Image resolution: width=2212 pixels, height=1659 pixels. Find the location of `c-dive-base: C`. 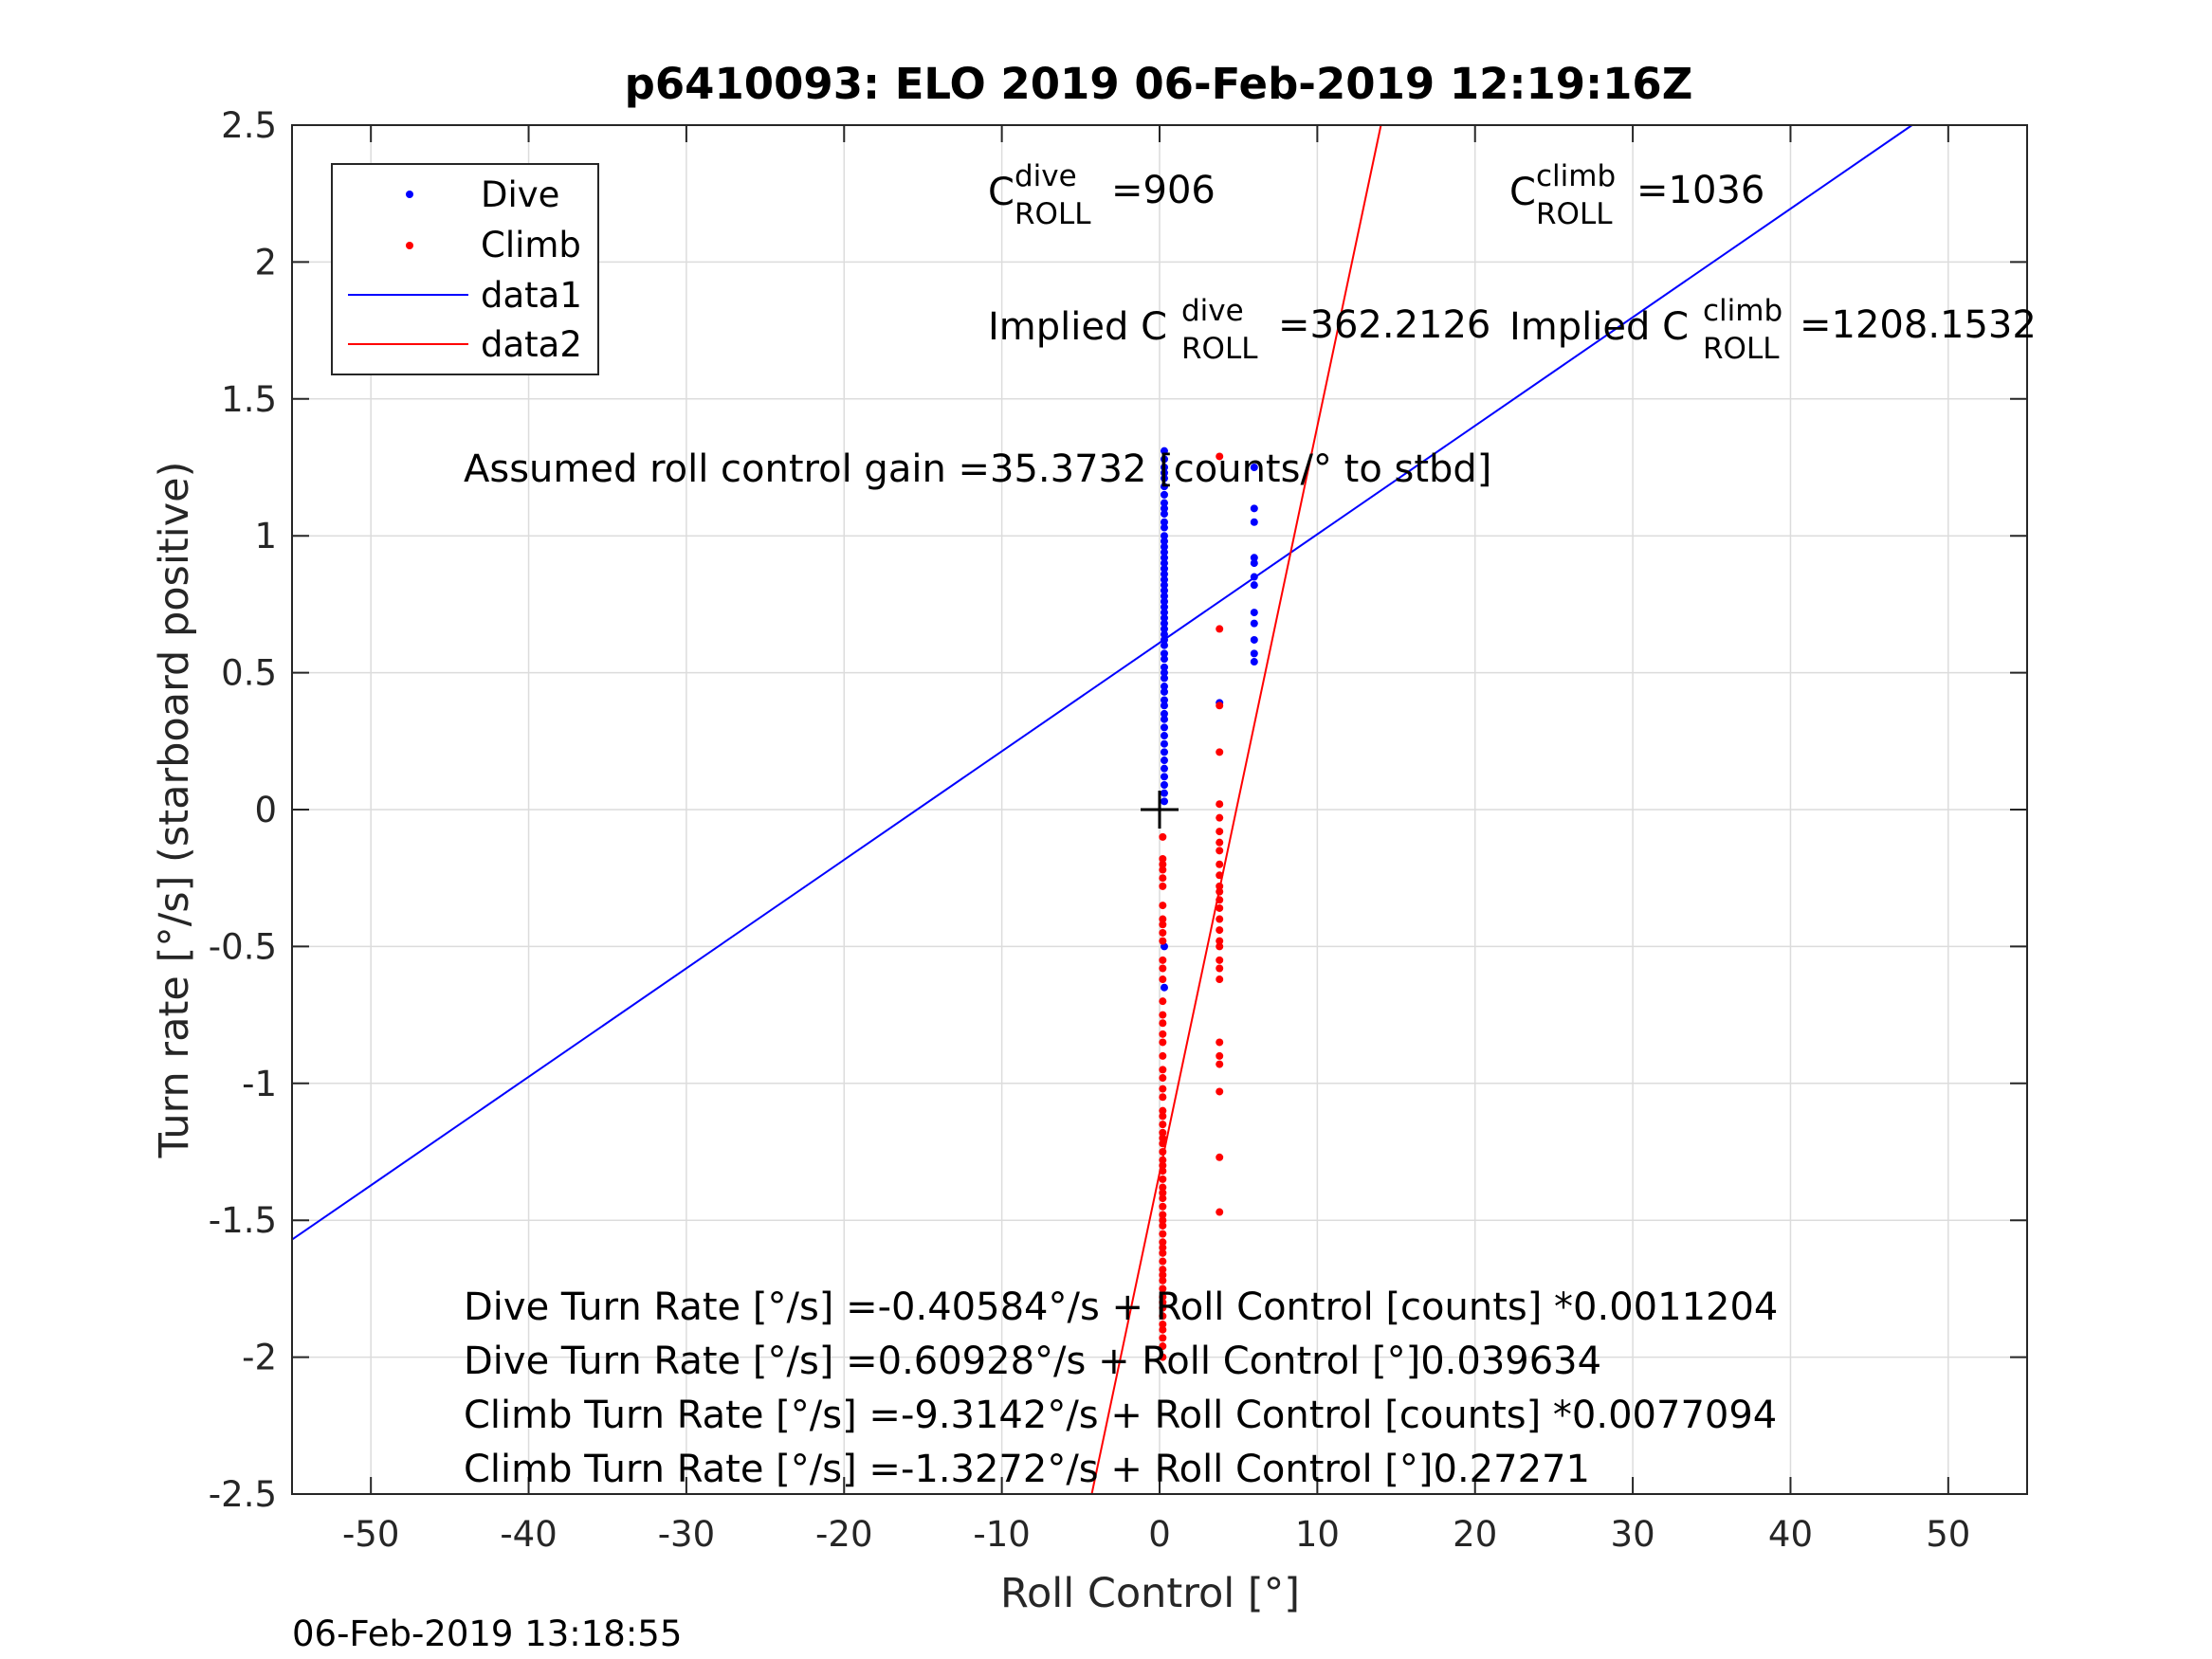

c-dive-base: C is located at coordinates (1001, 192).